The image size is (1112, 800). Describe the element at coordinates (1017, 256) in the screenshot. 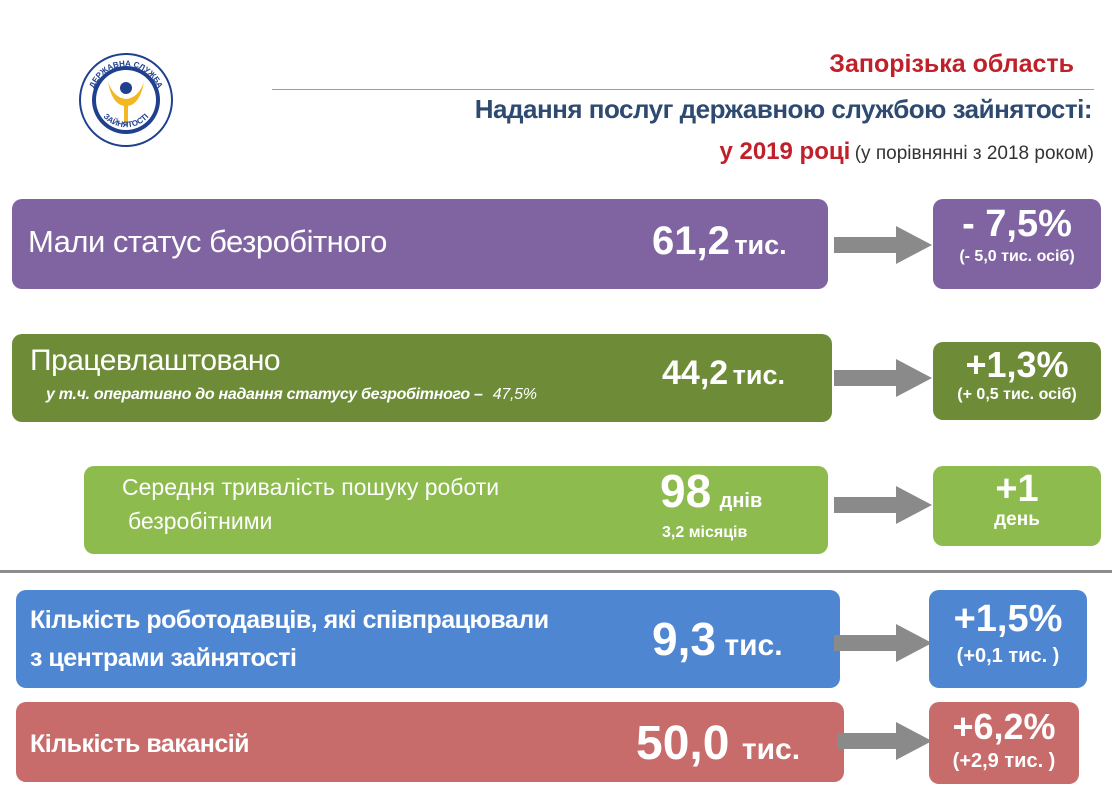

I see `unemployed-change-detail: (- 5,0 тис. осіб)` at that location.